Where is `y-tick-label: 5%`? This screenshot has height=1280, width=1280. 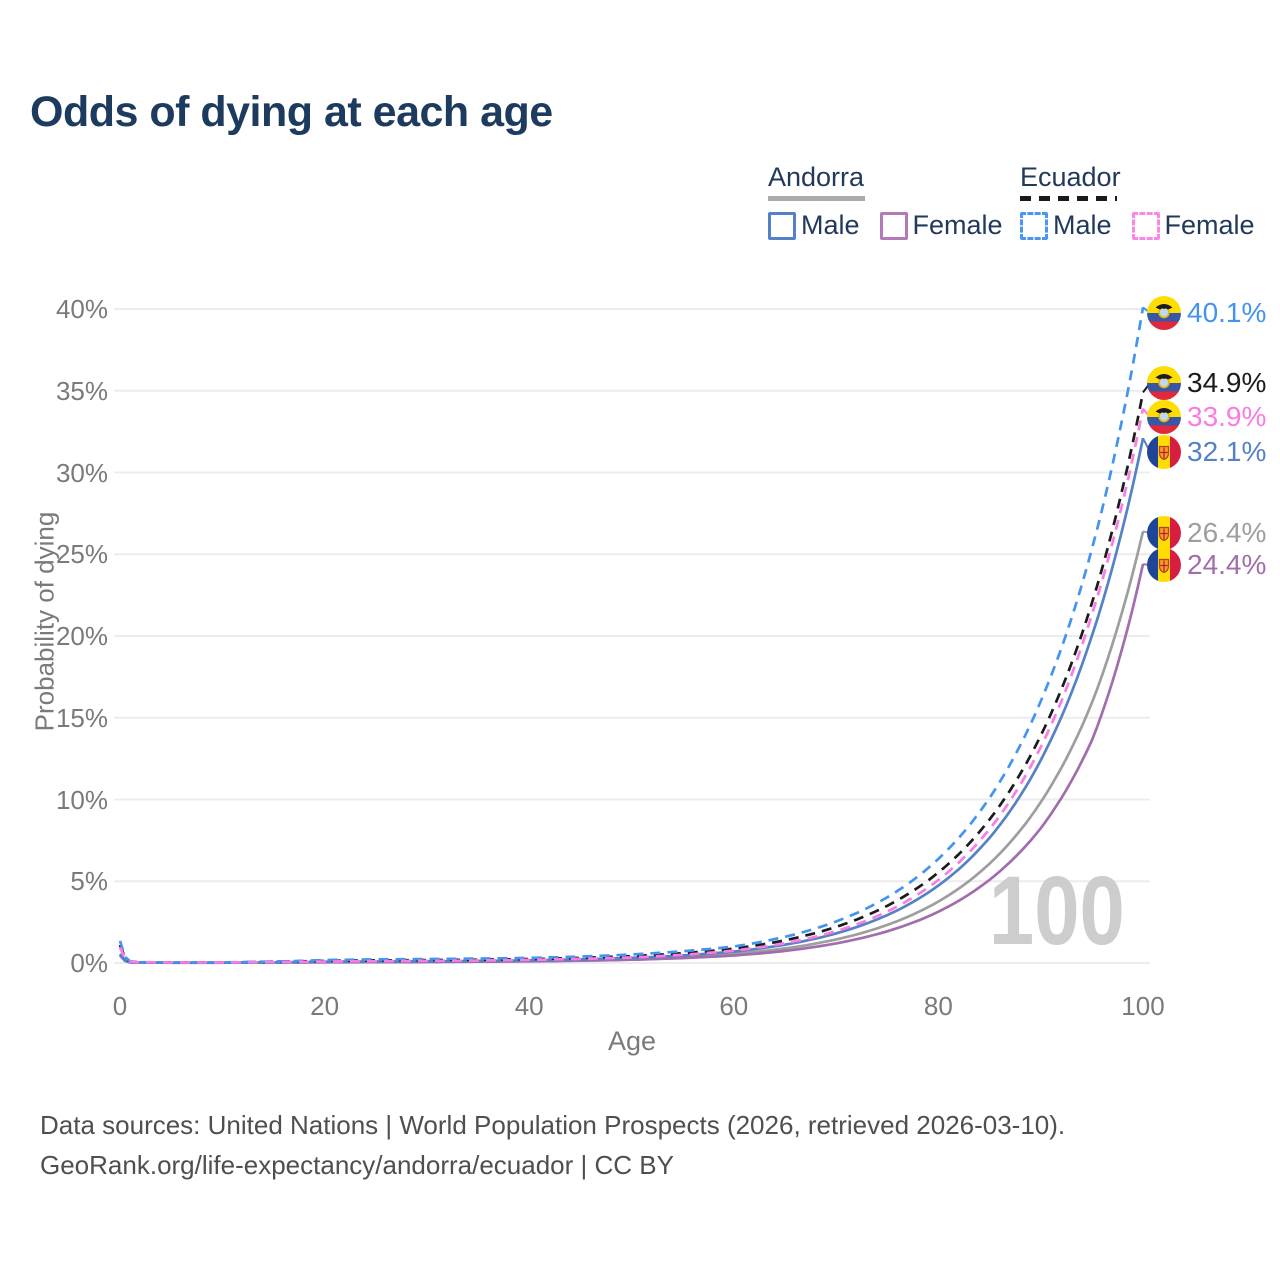 y-tick-label: 5% is located at coordinates (89, 881).